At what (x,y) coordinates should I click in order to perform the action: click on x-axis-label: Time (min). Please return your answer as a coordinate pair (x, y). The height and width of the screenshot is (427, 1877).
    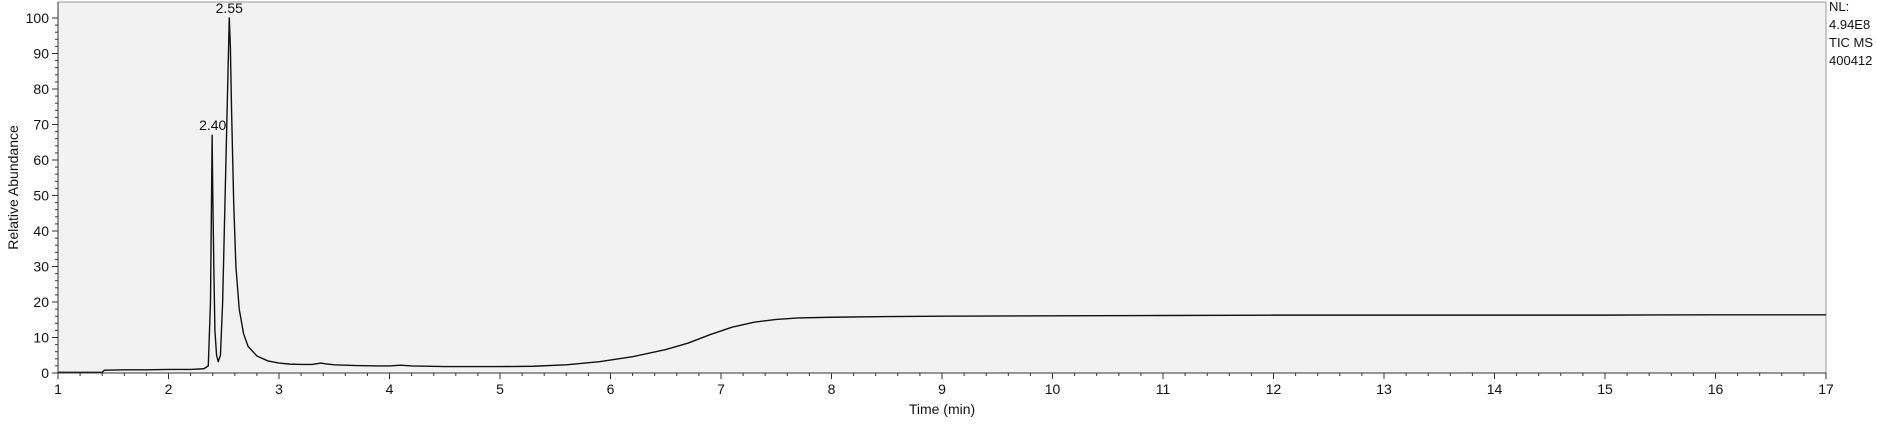
    Looking at the image, I should click on (942, 409).